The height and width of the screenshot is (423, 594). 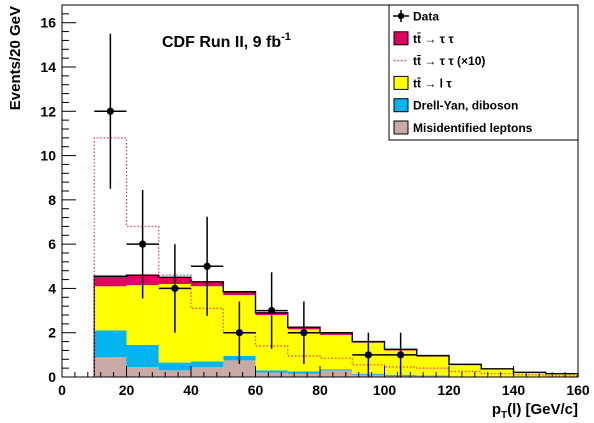 I want to click on y-axis-title: Events/20 GeV, so click(x=15, y=58).